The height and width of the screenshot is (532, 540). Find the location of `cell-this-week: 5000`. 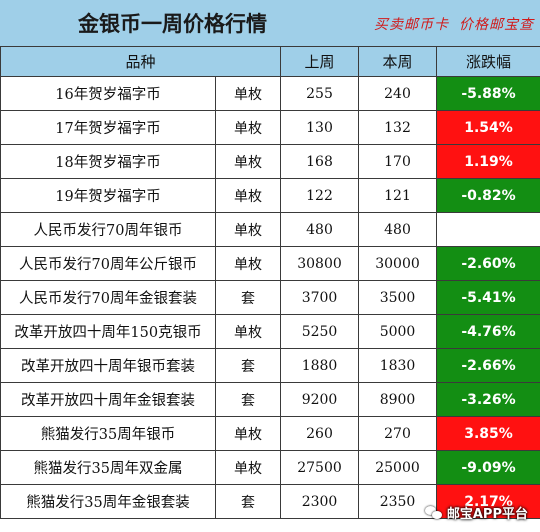

cell-this-week: 5000 is located at coordinates (398, 331).